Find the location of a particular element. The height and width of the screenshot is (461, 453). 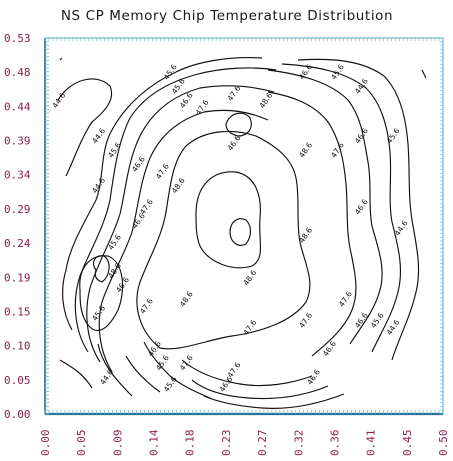

x-tick-label: 0.45 is located at coordinates (407, 443).